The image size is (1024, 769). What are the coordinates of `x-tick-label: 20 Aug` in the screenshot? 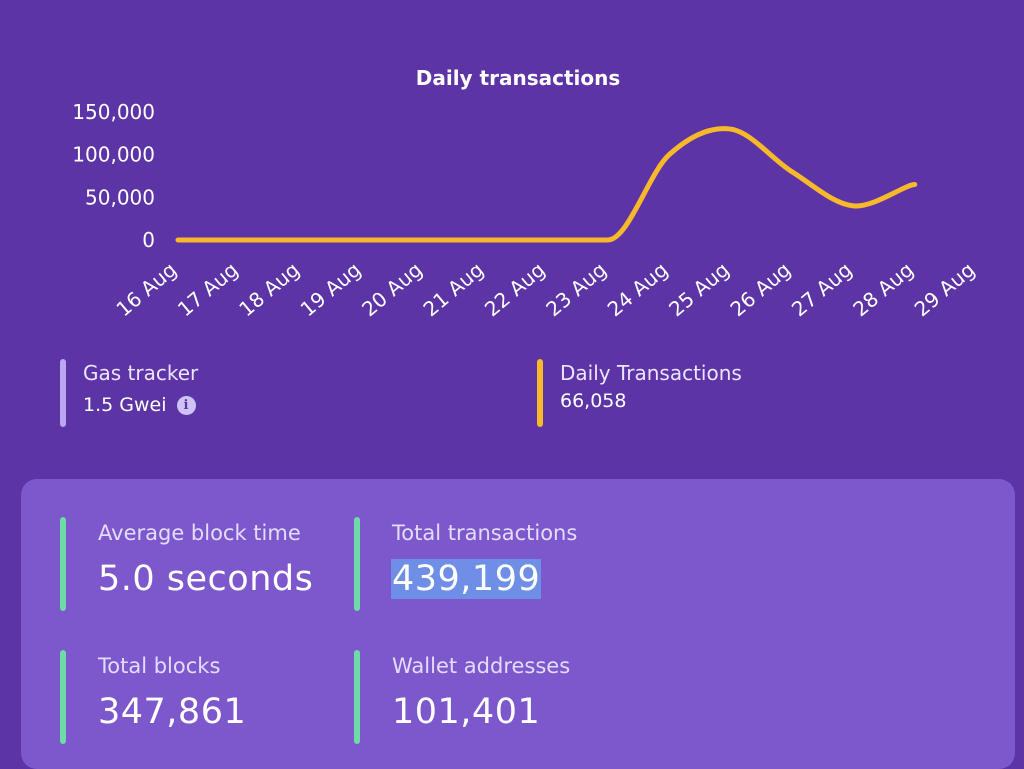 It's located at (392, 289).